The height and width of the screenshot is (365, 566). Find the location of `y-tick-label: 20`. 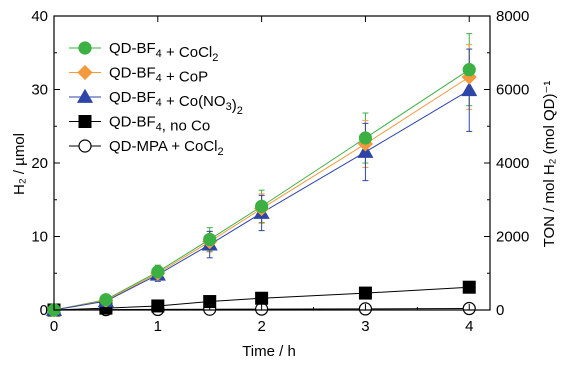

y-tick-label: 20 is located at coordinates (39, 163).